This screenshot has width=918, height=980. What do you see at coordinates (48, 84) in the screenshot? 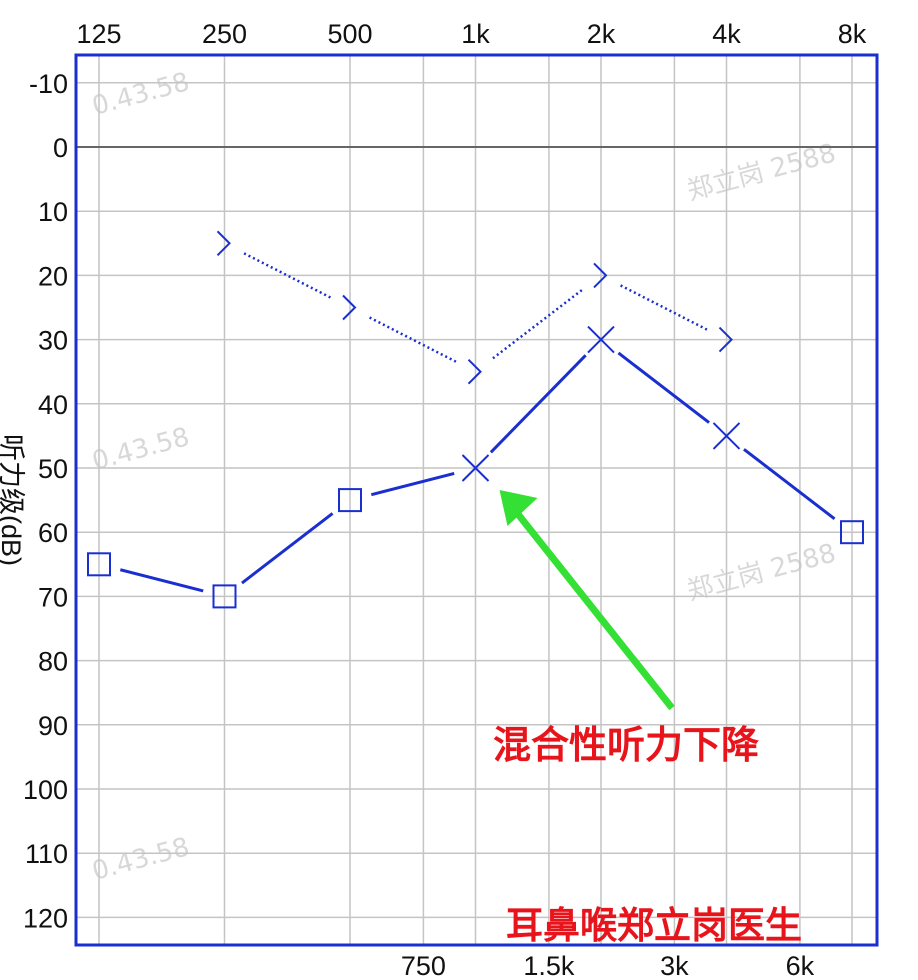
I see `y-tick-label: -10` at bounding box center [48, 84].